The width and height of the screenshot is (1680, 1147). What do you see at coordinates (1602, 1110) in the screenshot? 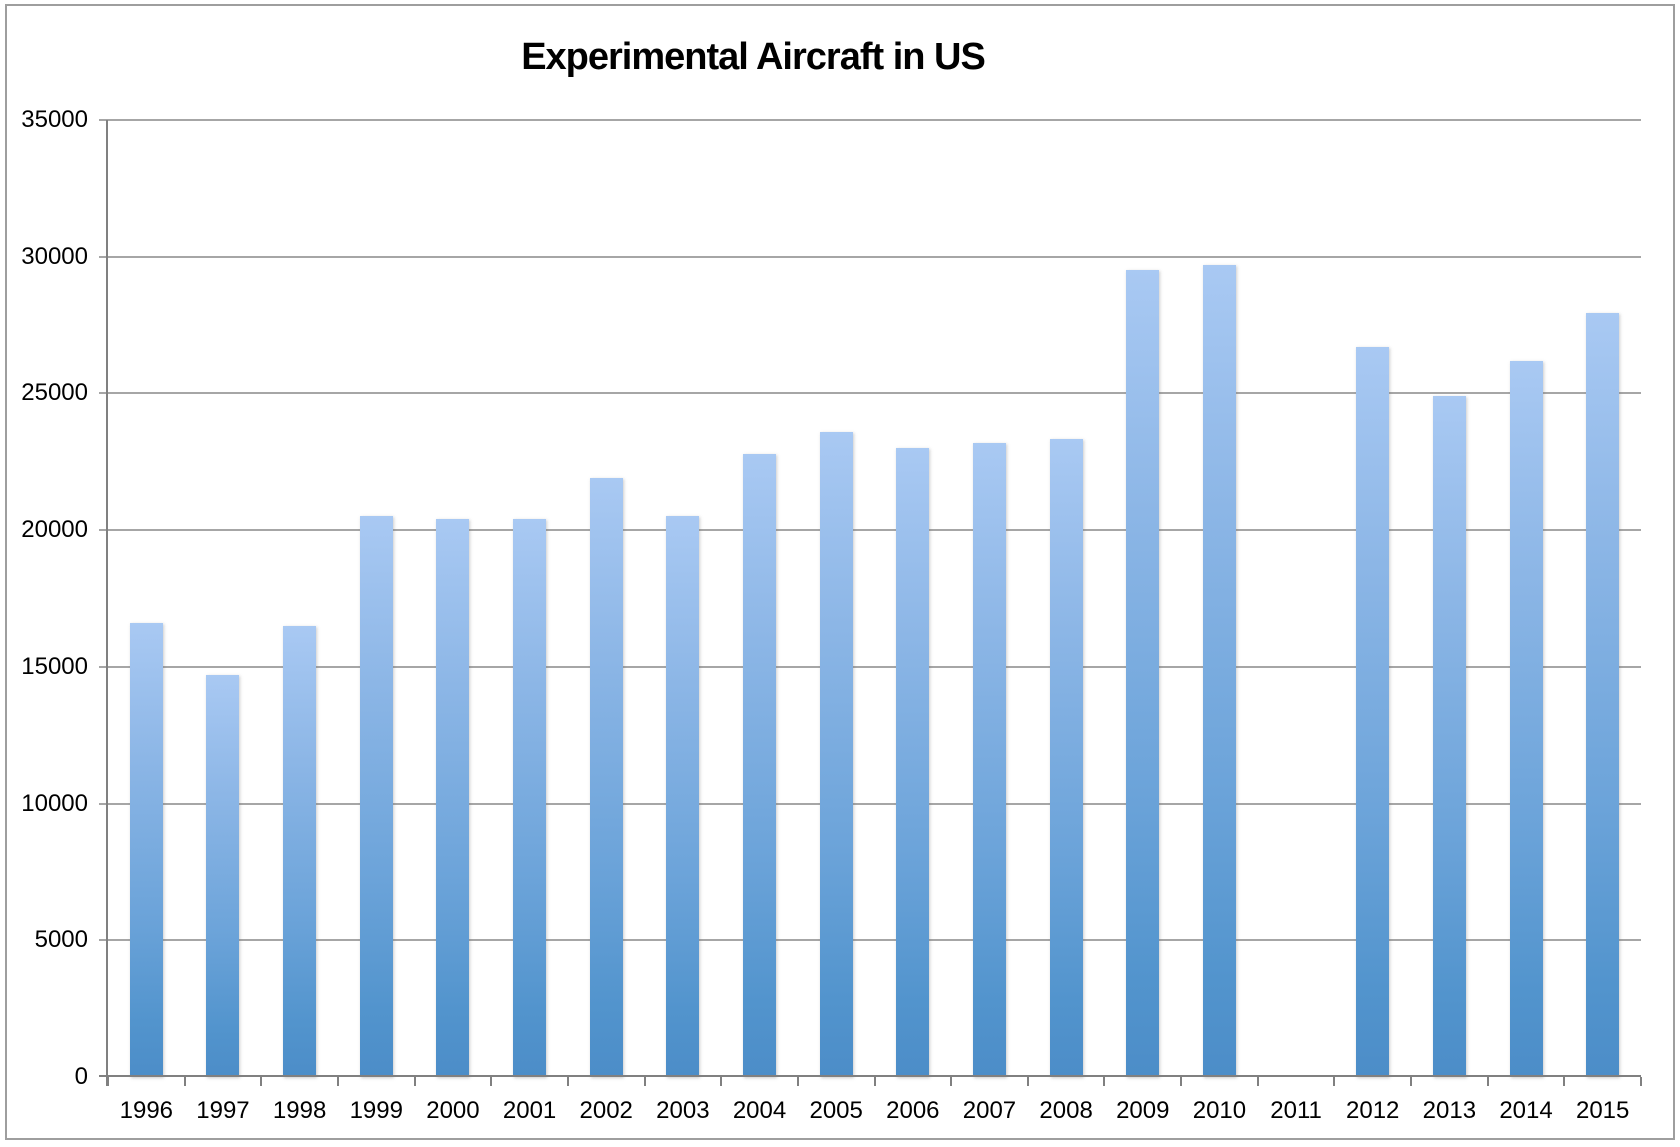
I see `x-tick-label-2015: 2015` at bounding box center [1602, 1110].